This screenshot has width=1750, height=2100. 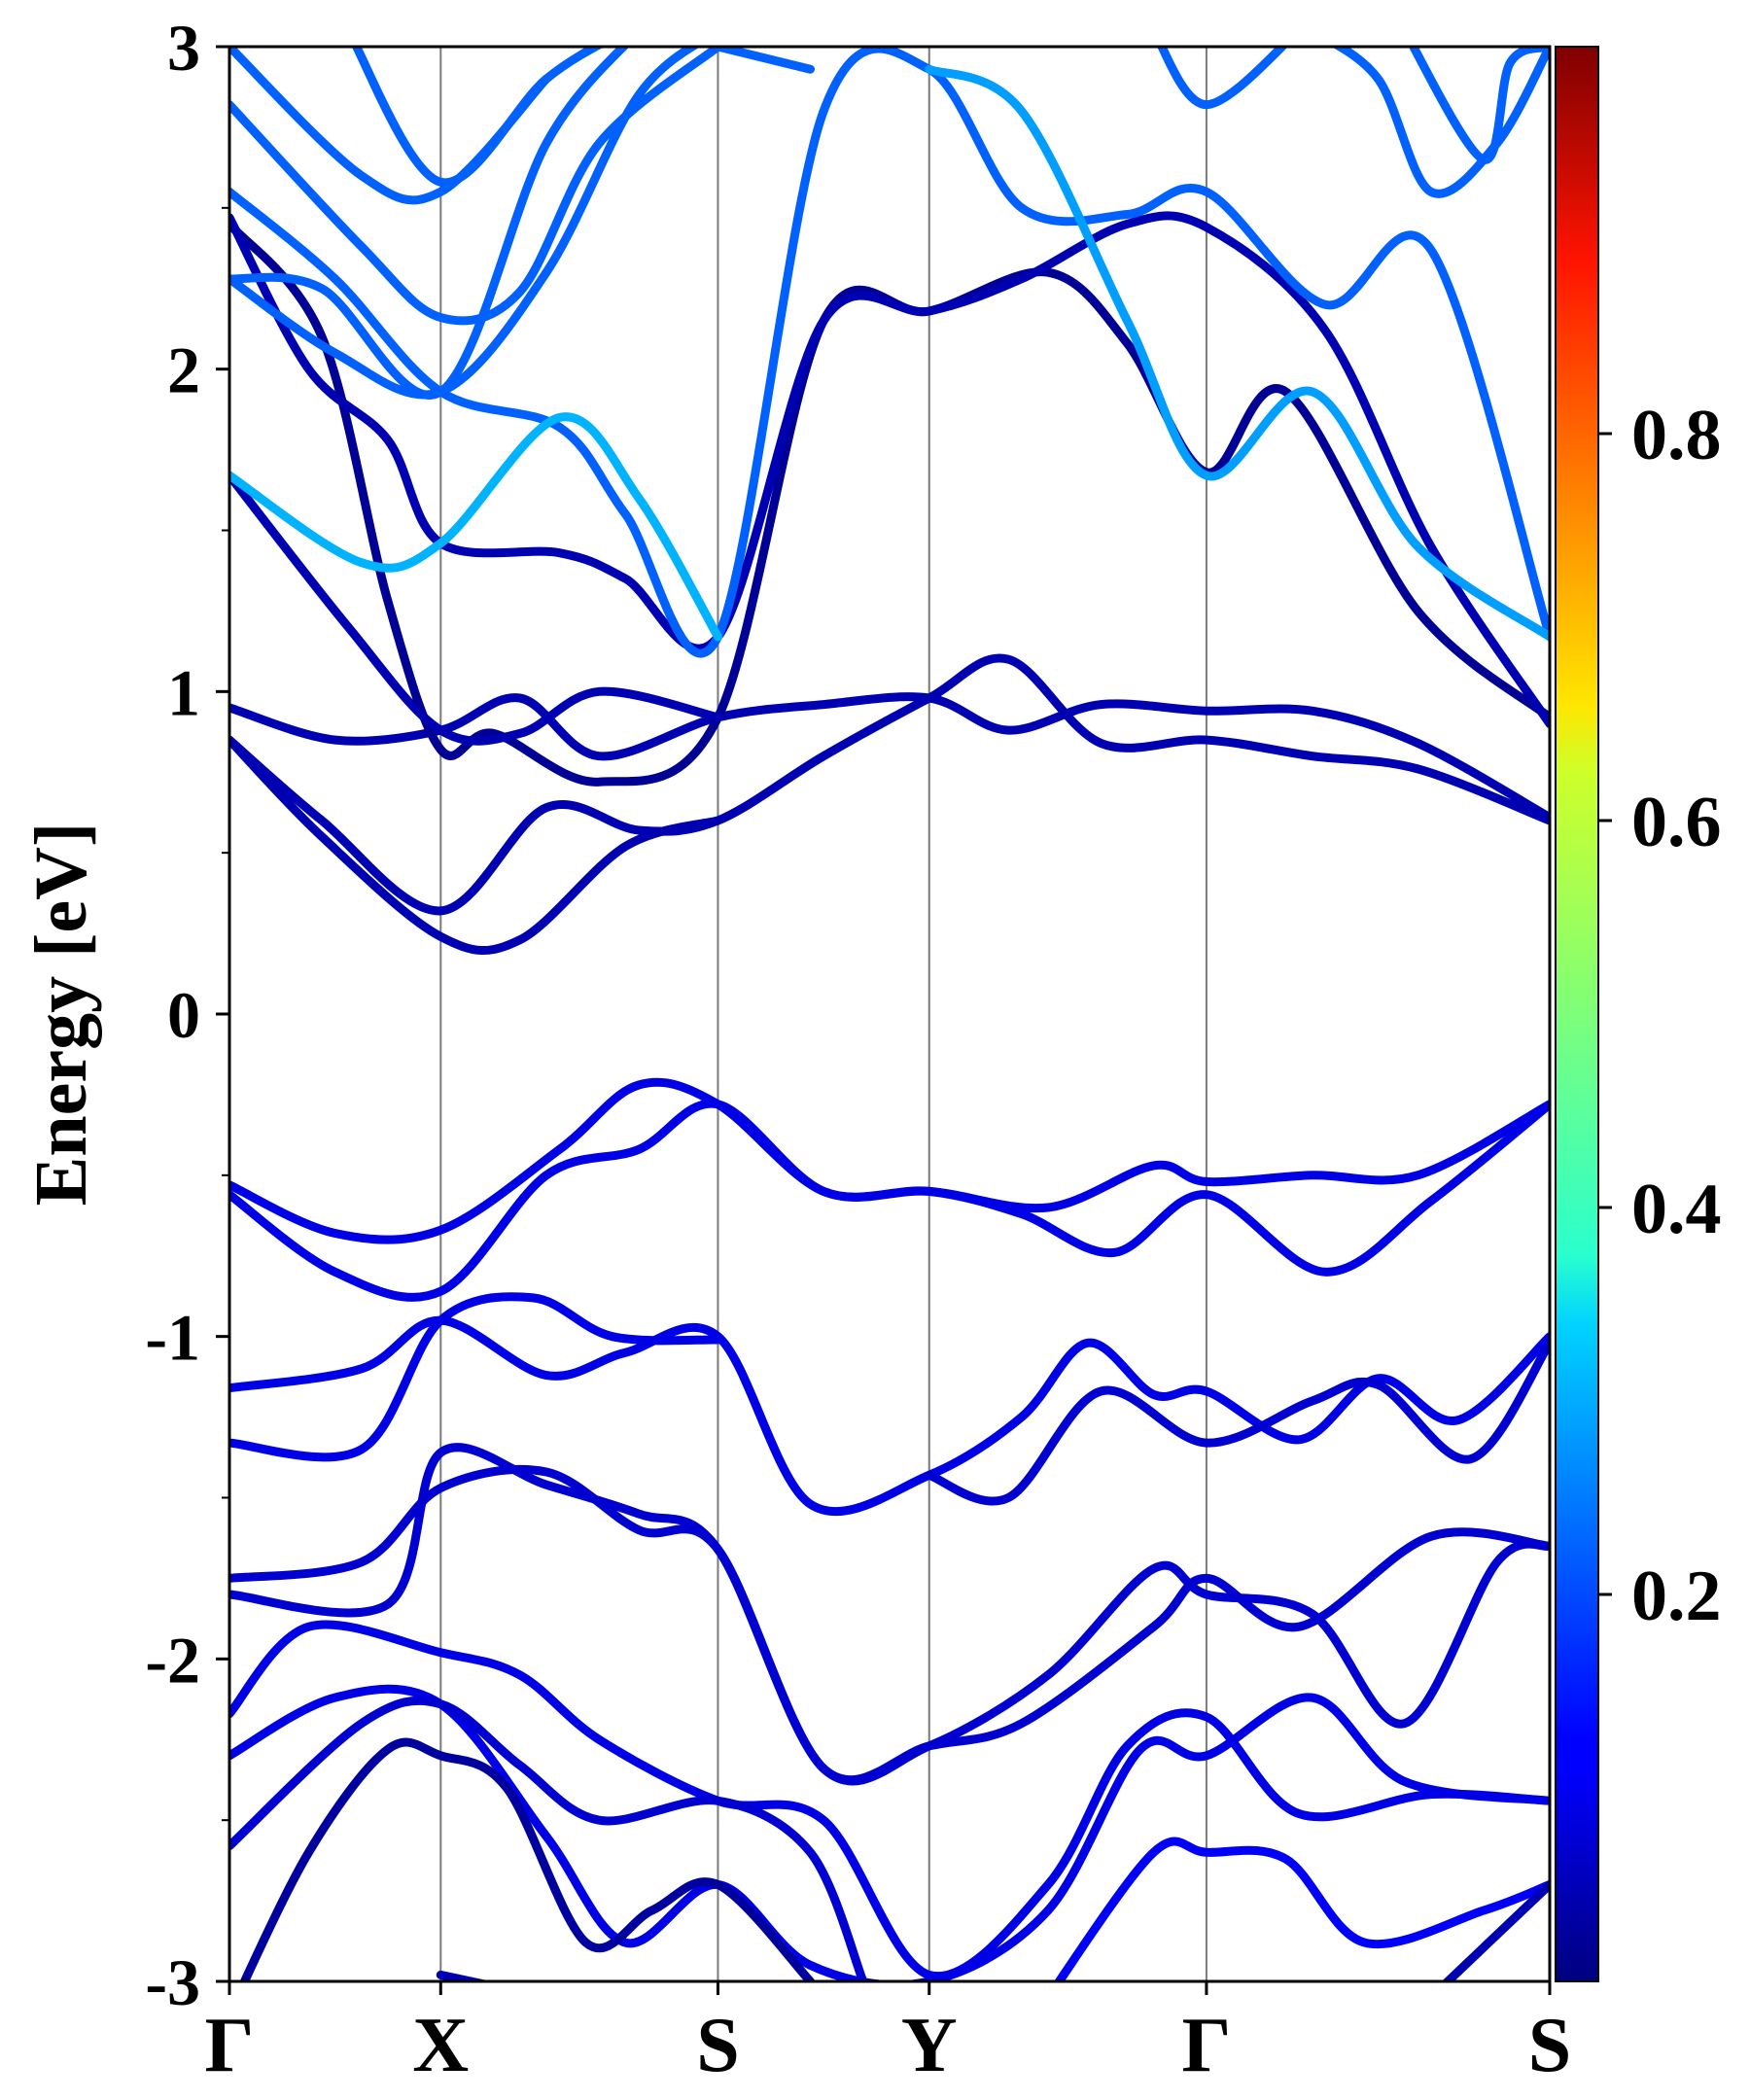 I want to click on y-axis-ticks: 3 2 1 0 -1 -2 -3, so click(x=187, y=1015).